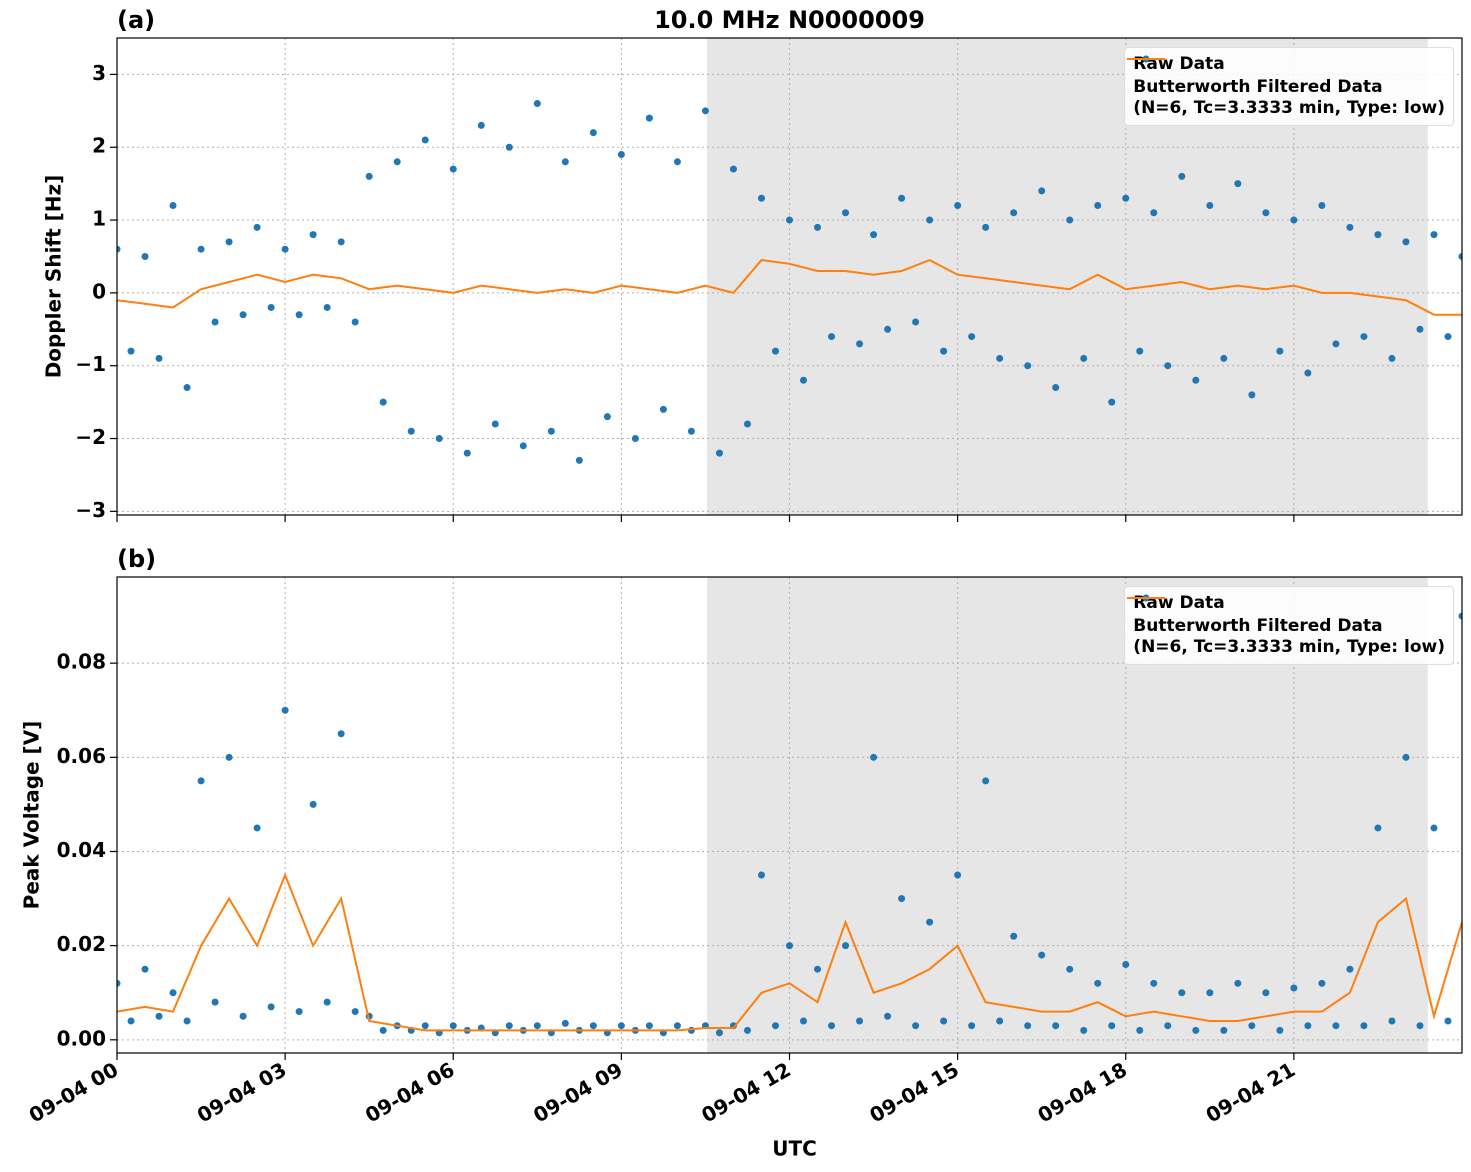  Describe the element at coordinates (81, 944) in the screenshot. I see `y-tick-label: 0.02` at that location.